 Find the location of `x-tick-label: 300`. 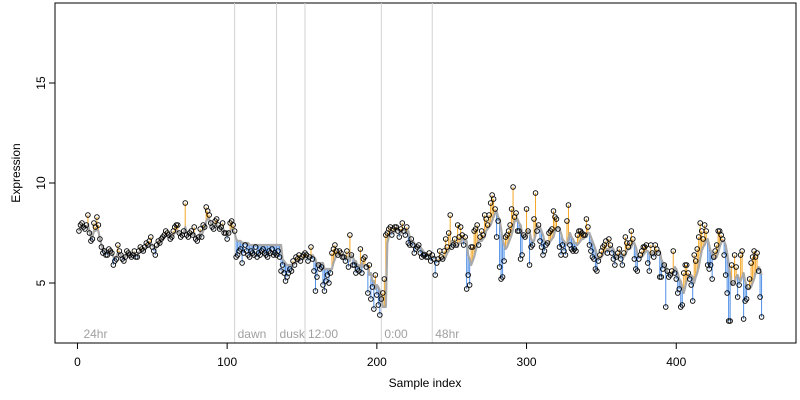

x-tick-label: 300 is located at coordinates (527, 362).